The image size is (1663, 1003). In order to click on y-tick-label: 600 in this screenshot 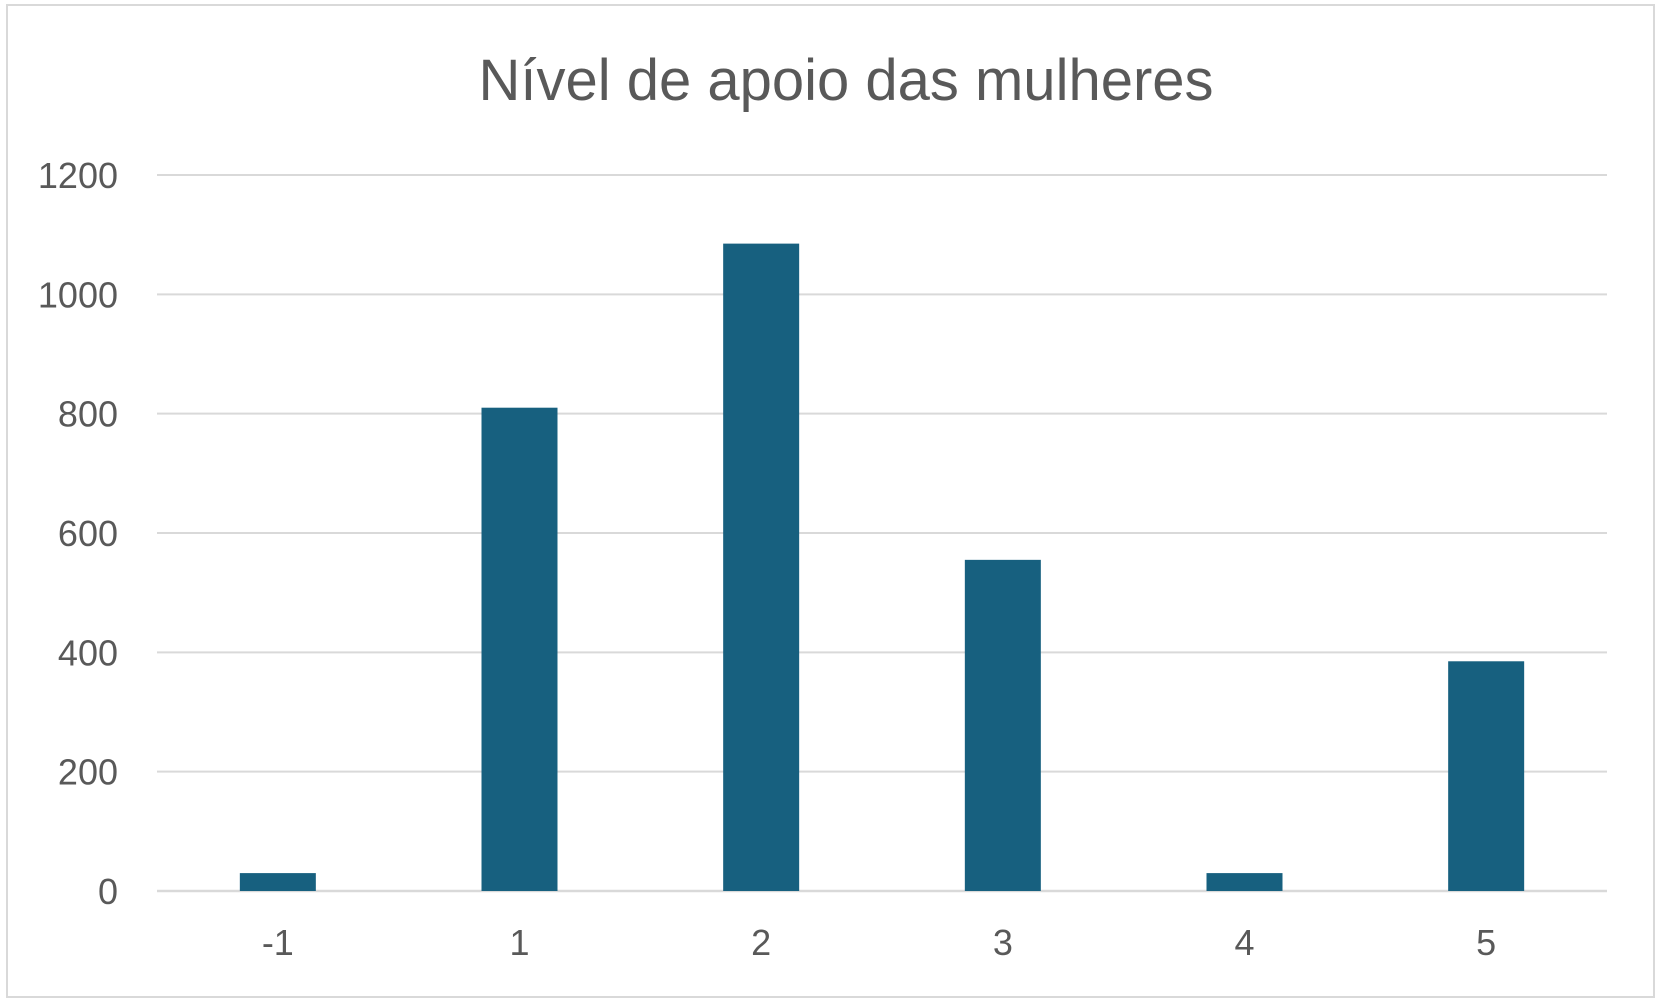, I will do `click(88, 533)`.